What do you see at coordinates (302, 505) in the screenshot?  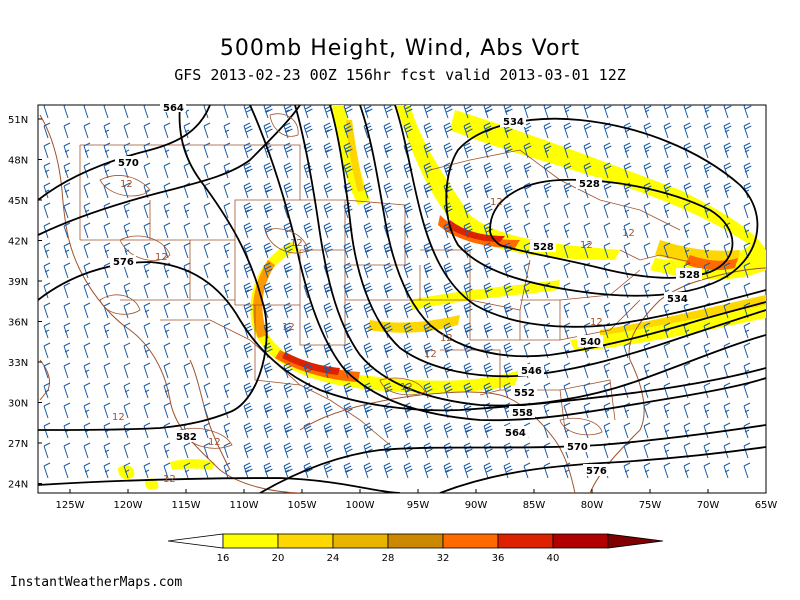 I see `lon-tick-label: 105W` at bounding box center [302, 505].